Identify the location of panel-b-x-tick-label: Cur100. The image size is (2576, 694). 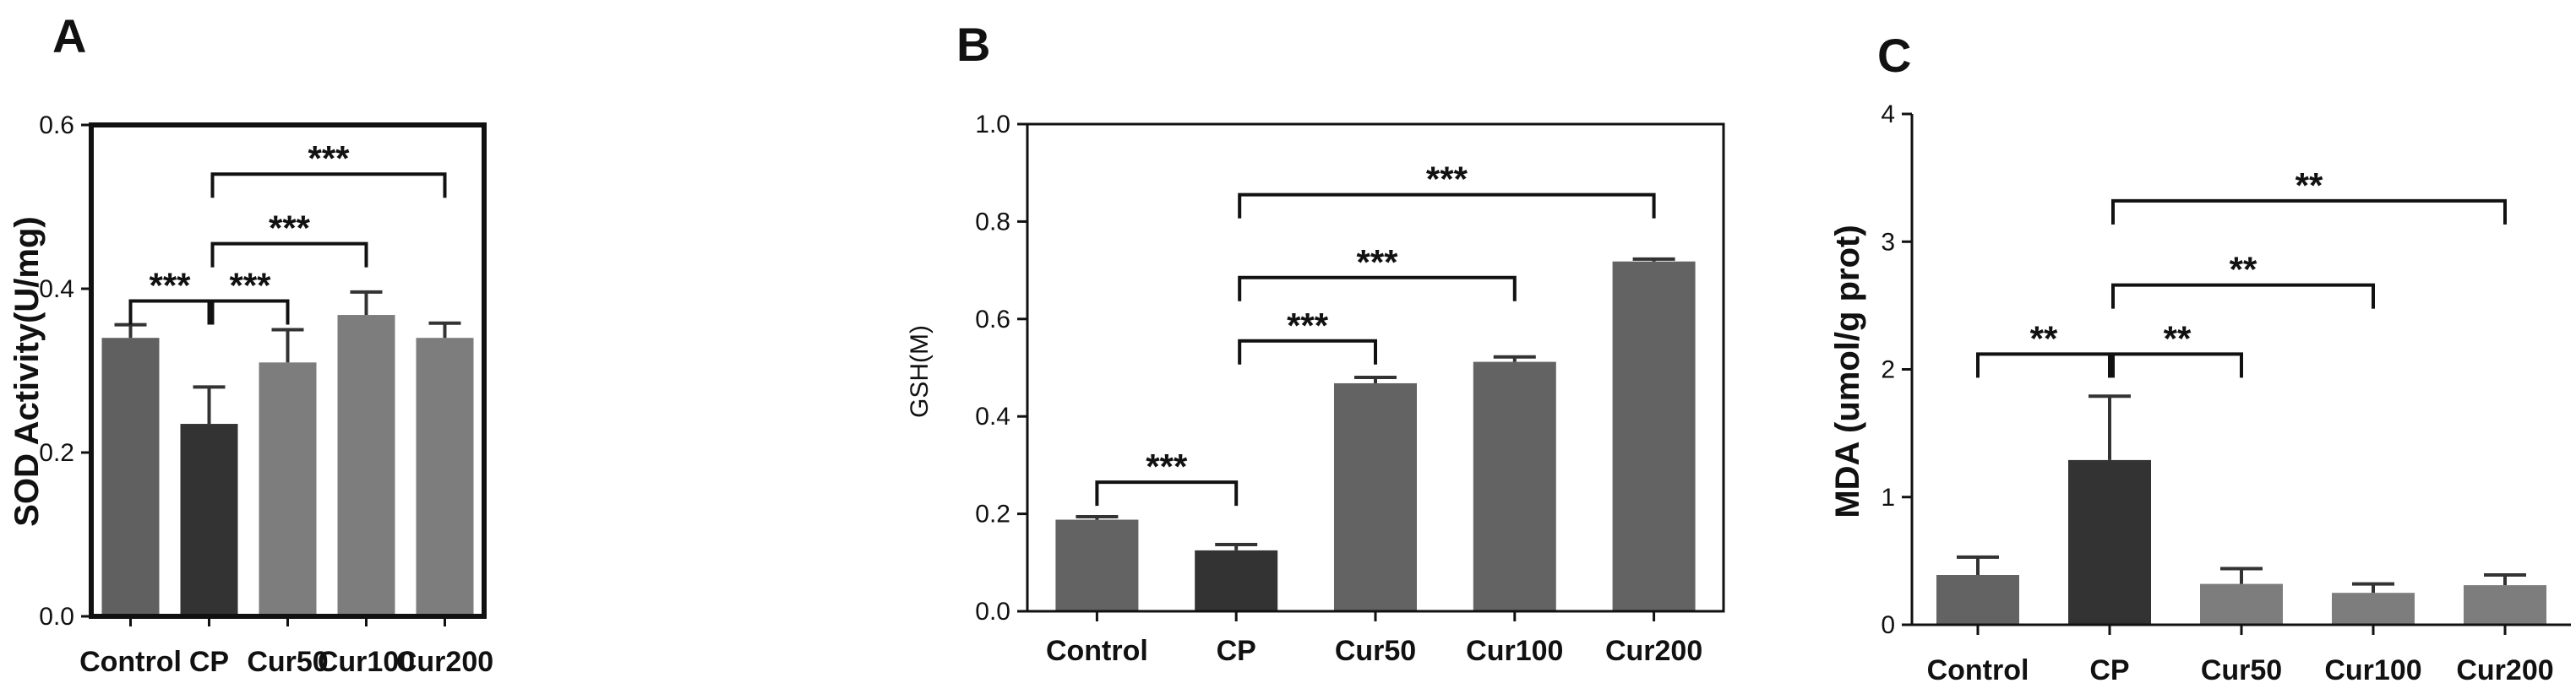
(1514, 651).